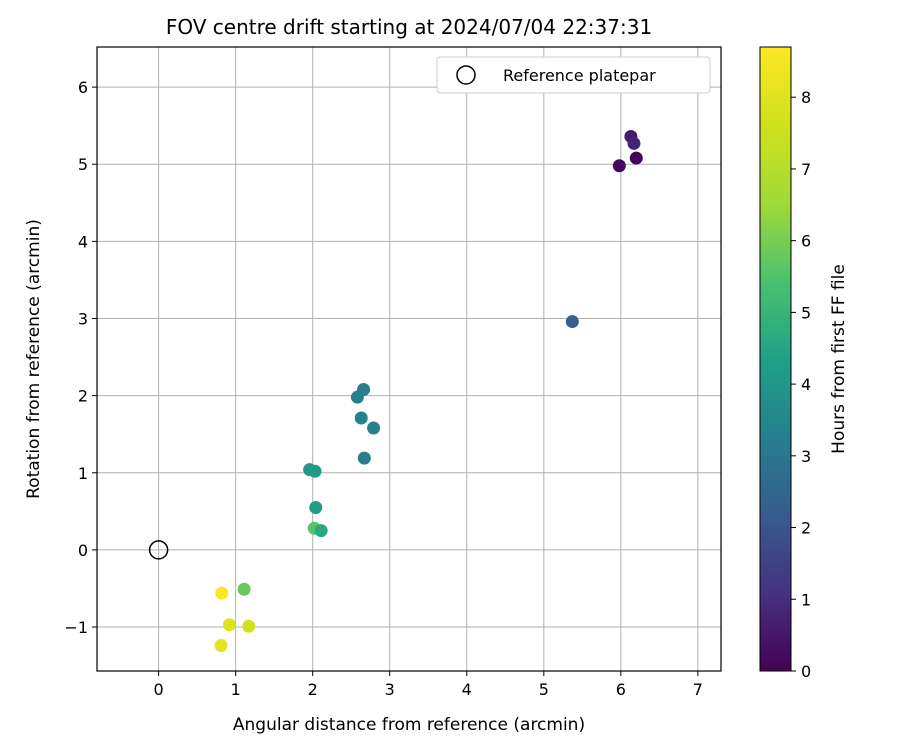  I want to click on colorbar-tick-label: 7, so click(806, 169).